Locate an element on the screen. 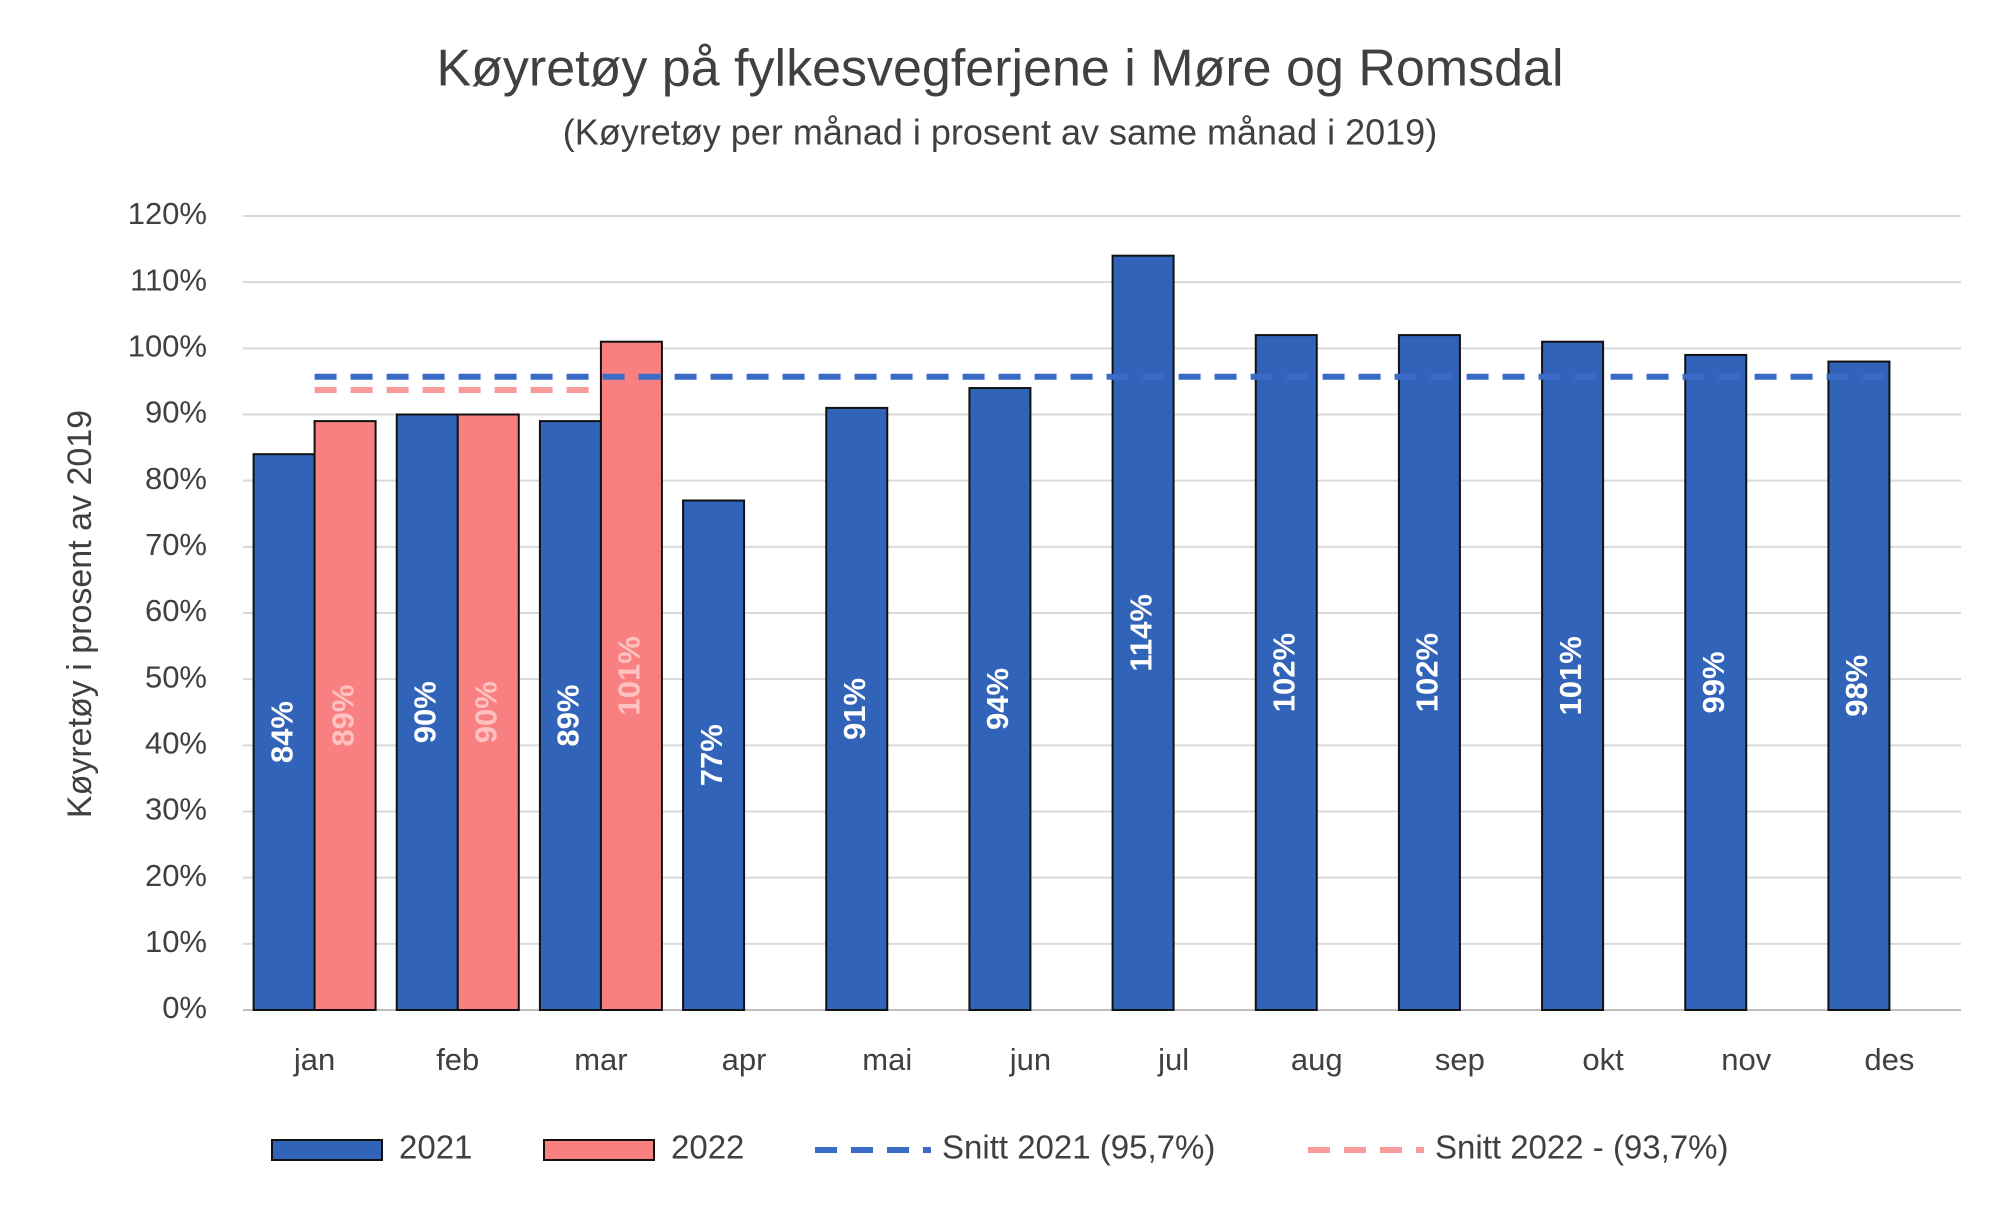 The image size is (2000, 1209). y-tick-label: 100% is located at coordinates (167, 346).